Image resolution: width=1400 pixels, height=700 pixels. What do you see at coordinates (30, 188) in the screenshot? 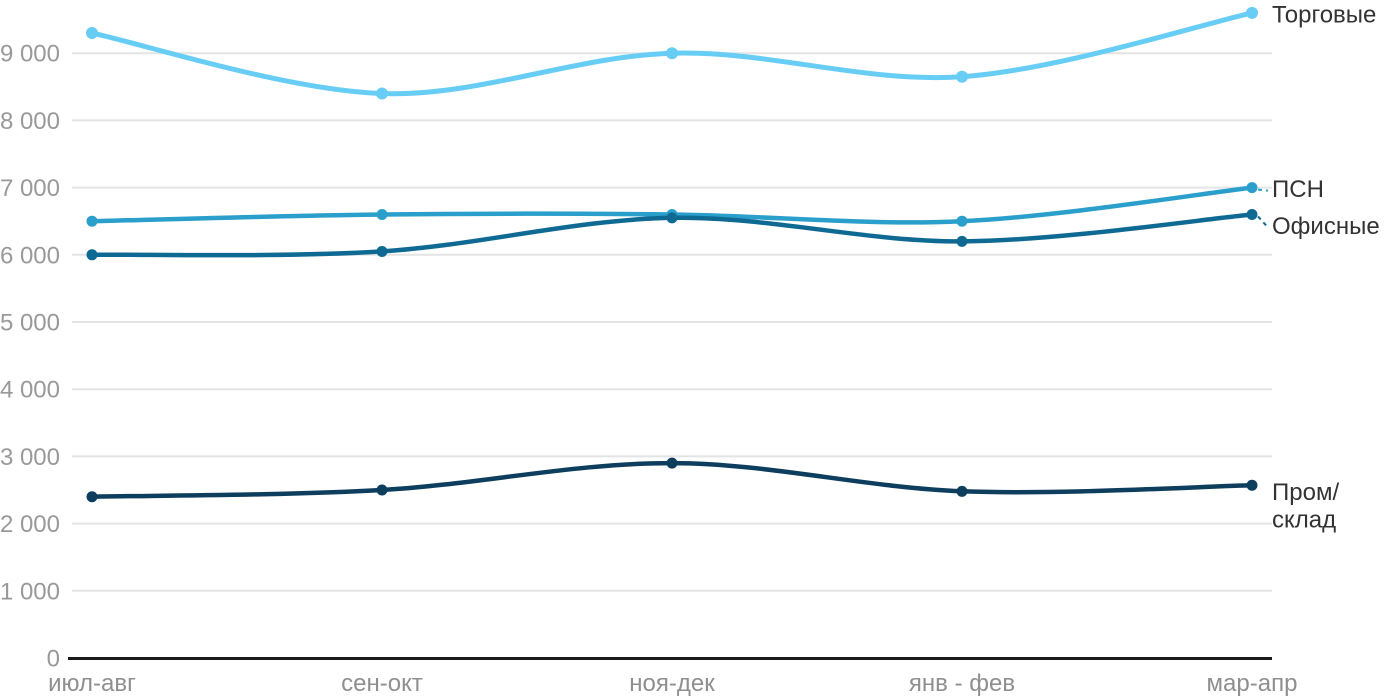
I see `y-axis-tick-label: 7 000` at bounding box center [30, 188].